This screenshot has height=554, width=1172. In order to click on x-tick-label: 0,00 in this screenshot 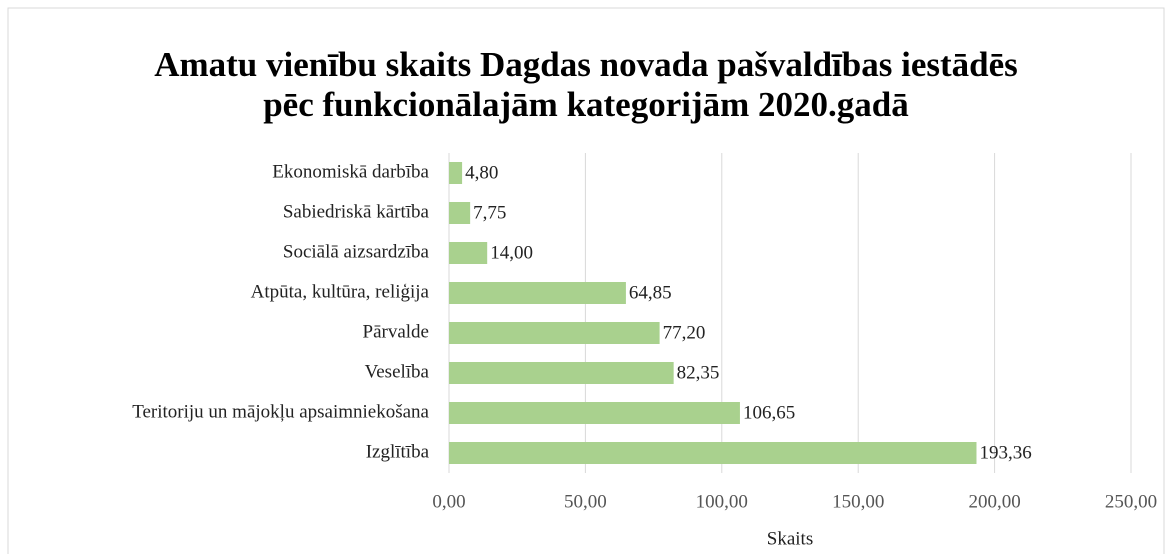, I will do `click(448, 501)`.